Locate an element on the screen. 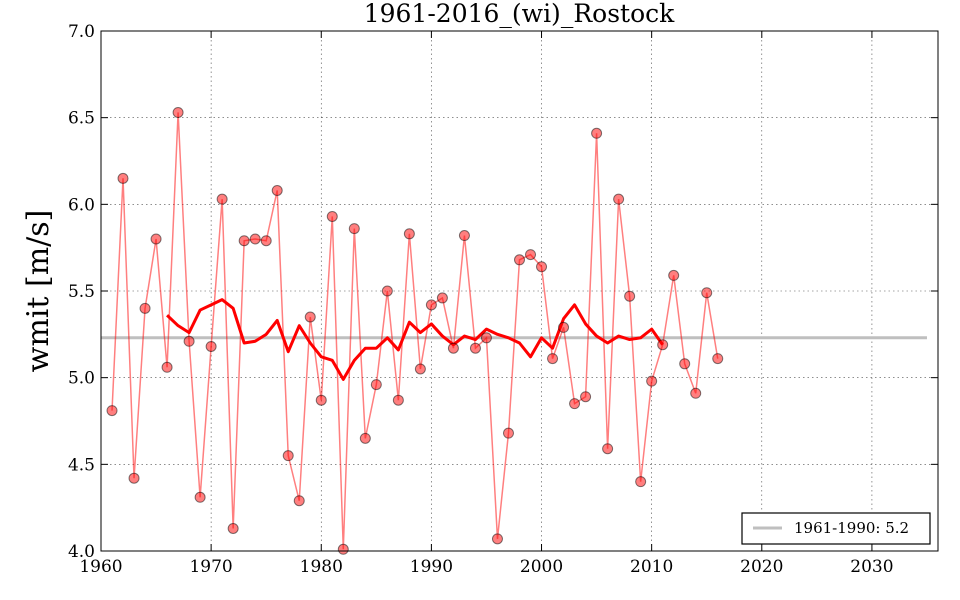 This screenshot has width=960, height=600. y-axis-label: wmit [m/s] is located at coordinates (38, 291).